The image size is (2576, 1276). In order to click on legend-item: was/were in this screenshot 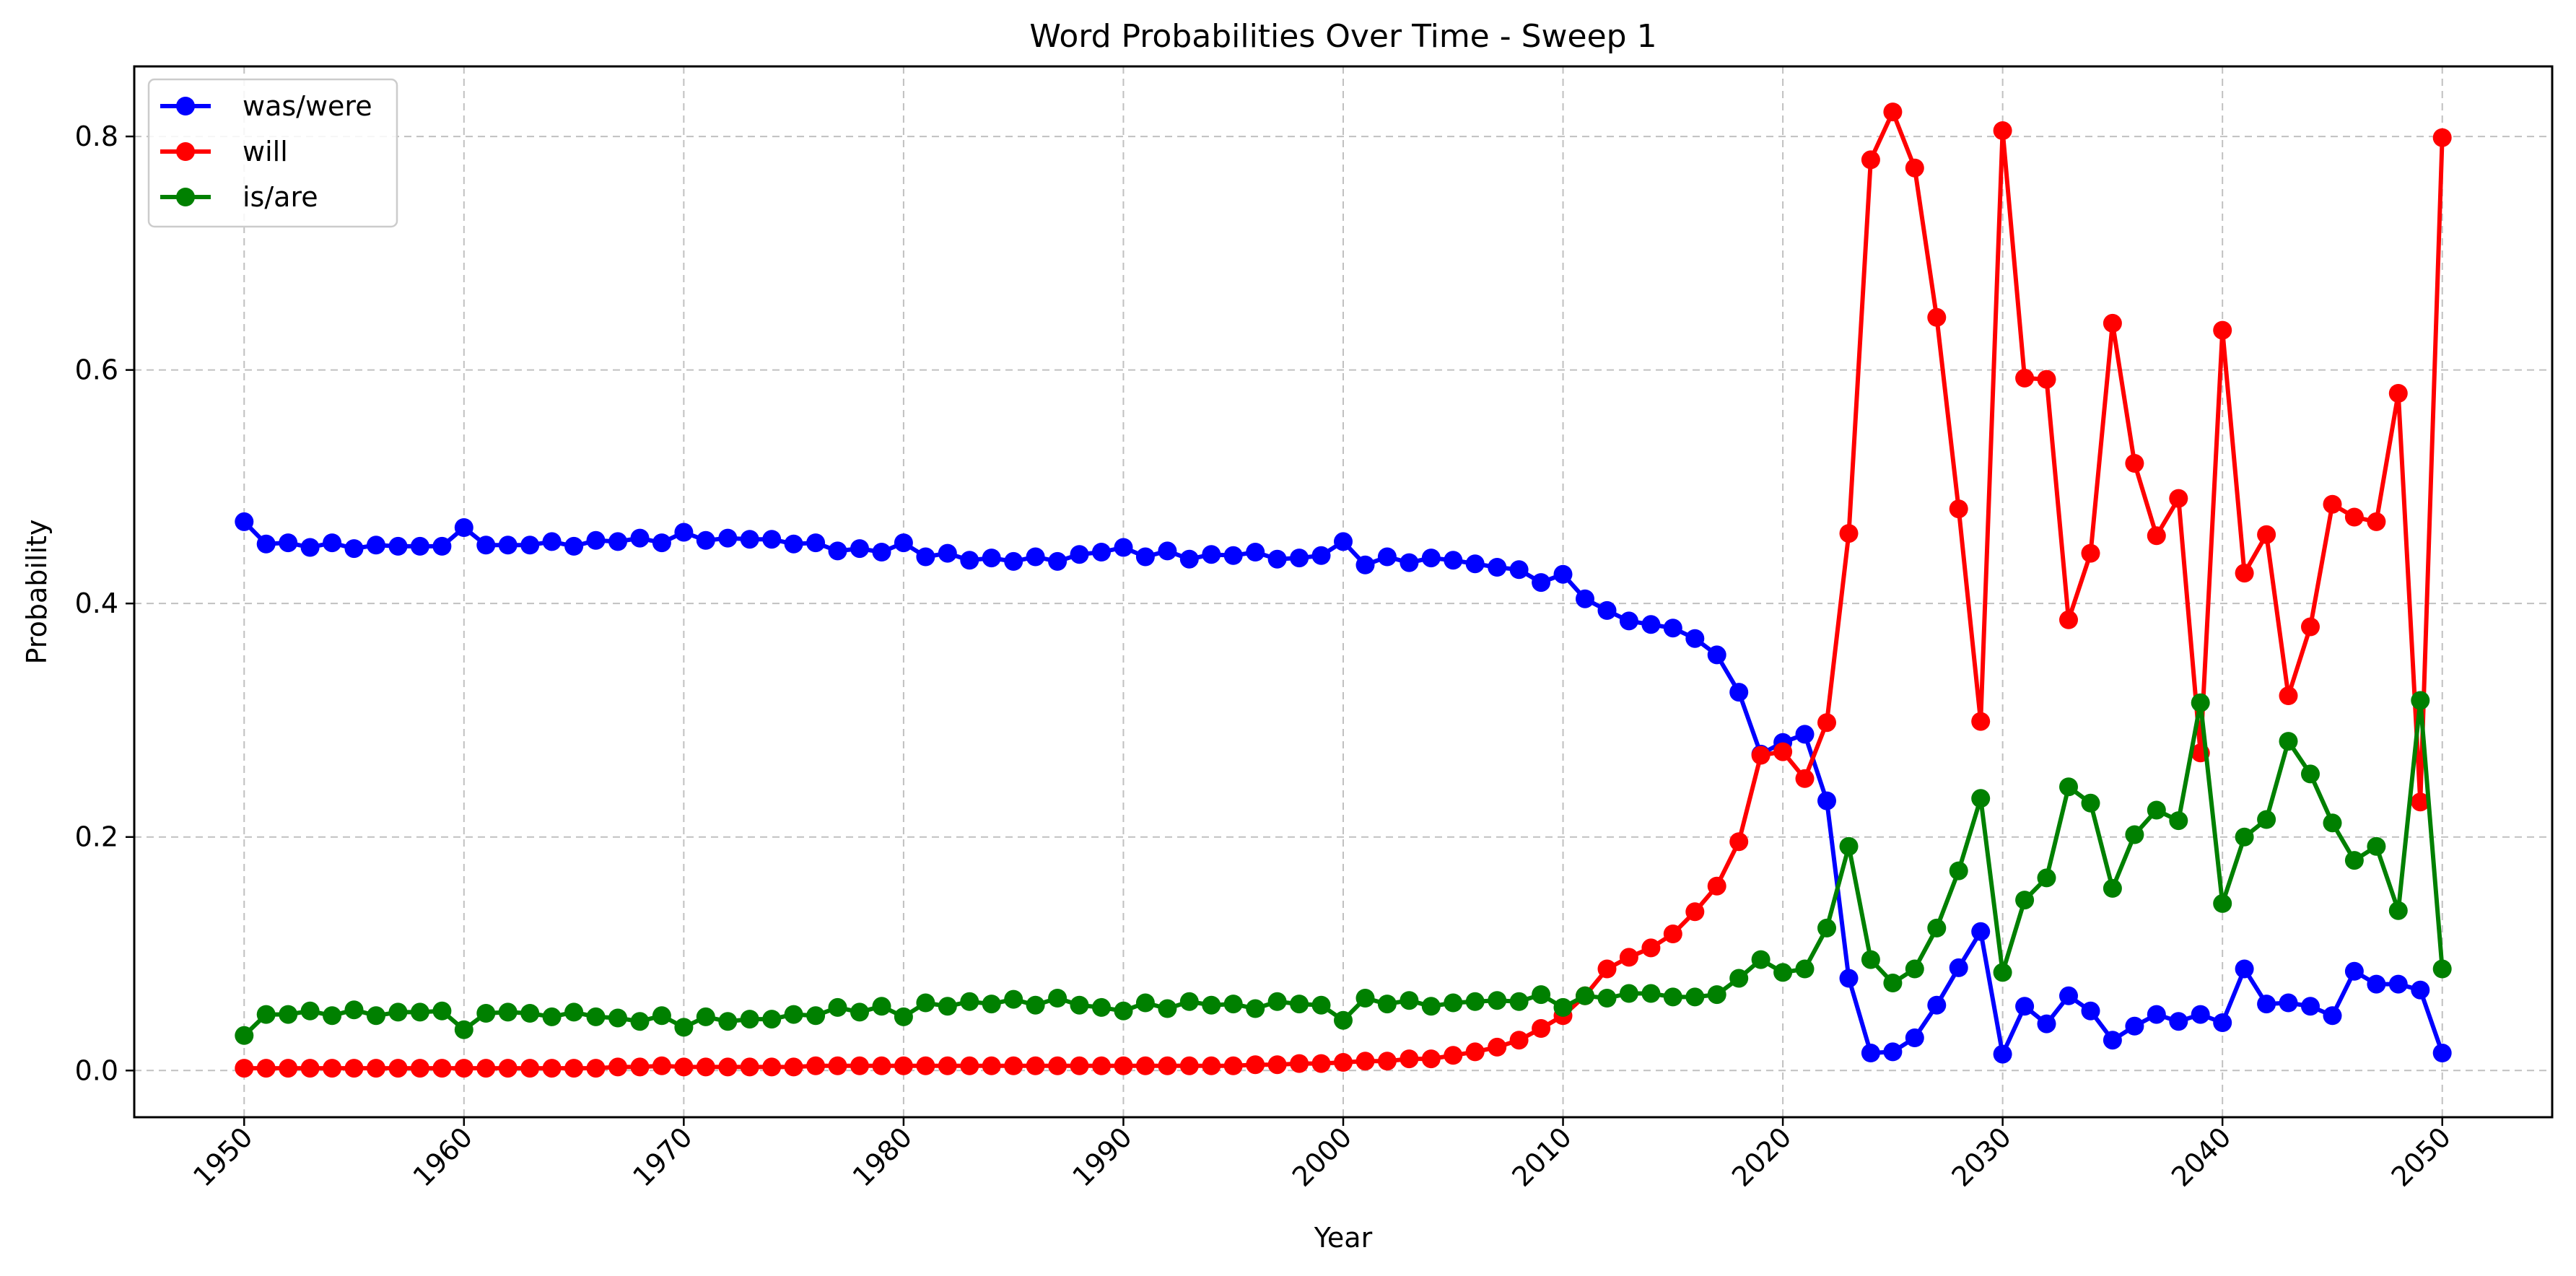, I will do `click(266, 106)`.